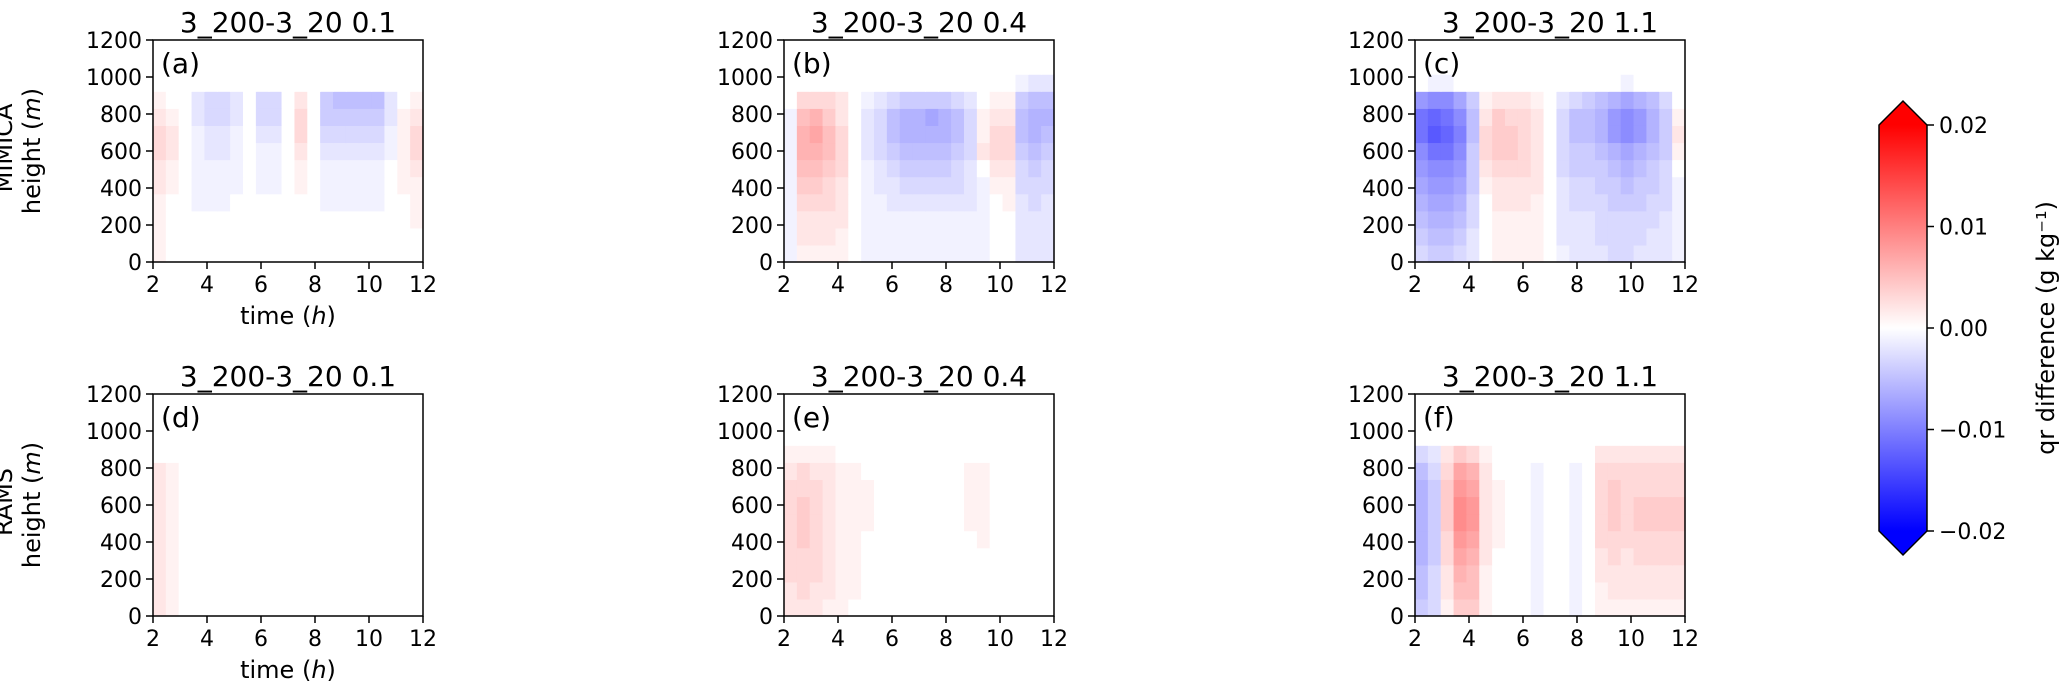 The image size is (2067, 694). Describe the element at coordinates (1903, 328) in the screenshot. I see `colorbar-gradient` at that location.